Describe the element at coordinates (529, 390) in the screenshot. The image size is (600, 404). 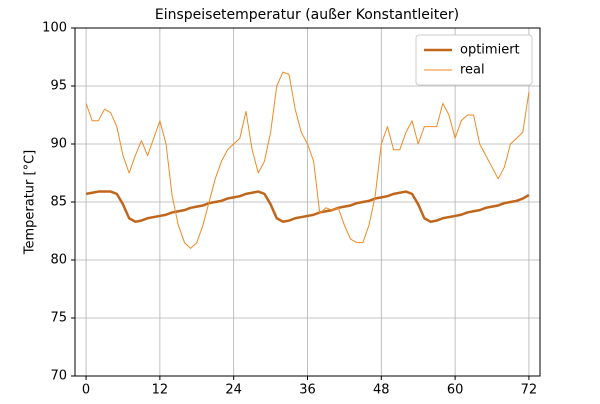
I see `x-tick-label: 72` at that location.